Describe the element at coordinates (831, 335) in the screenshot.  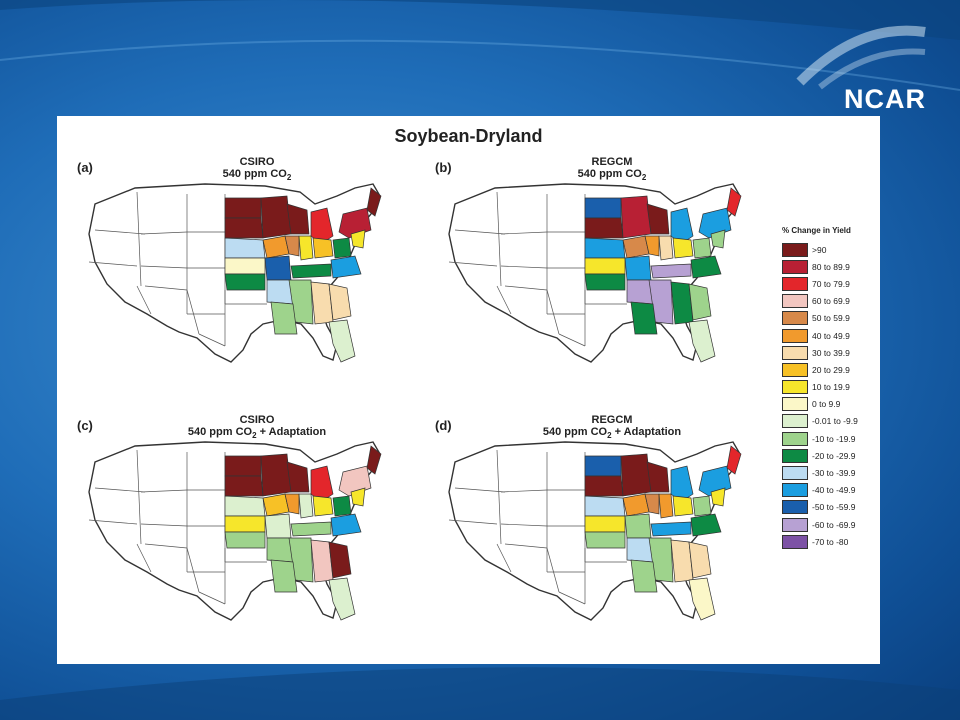
I see `legend-label: 40 to 49.9` at that location.